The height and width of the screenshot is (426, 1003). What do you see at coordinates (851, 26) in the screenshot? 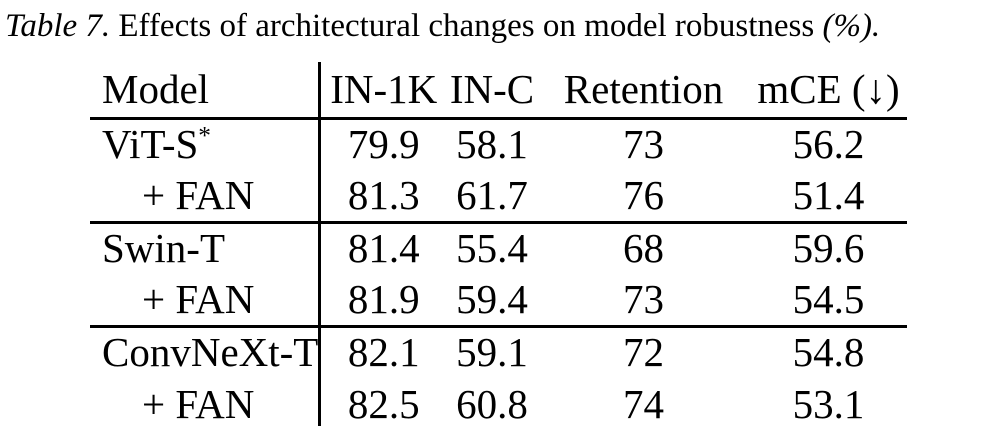
I see `caption-suffix: (%).` at bounding box center [851, 26].